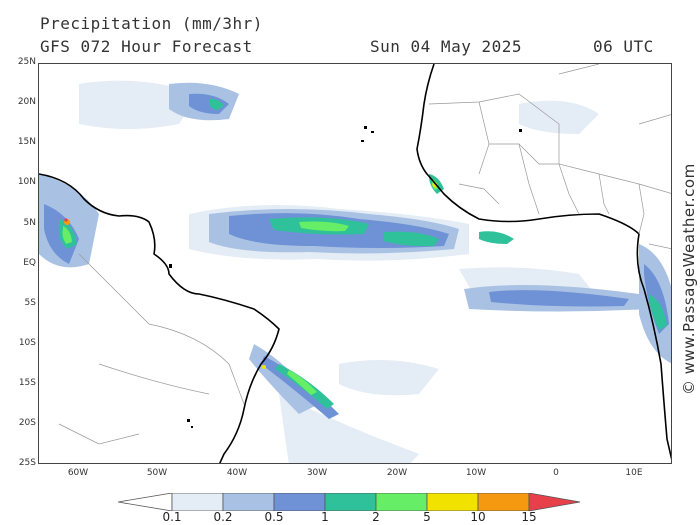 This screenshot has width=700, height=525. I want to click on forecast-time: 06 UTC, so click(623, 46).